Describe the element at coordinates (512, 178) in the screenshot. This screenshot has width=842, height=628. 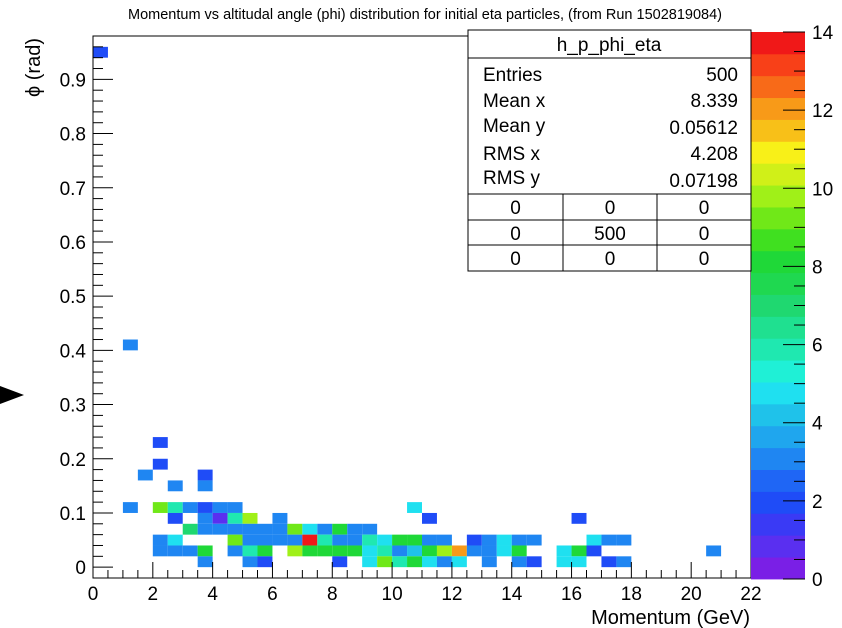
I see `stats-label-rms-y: RMS y` at that location.